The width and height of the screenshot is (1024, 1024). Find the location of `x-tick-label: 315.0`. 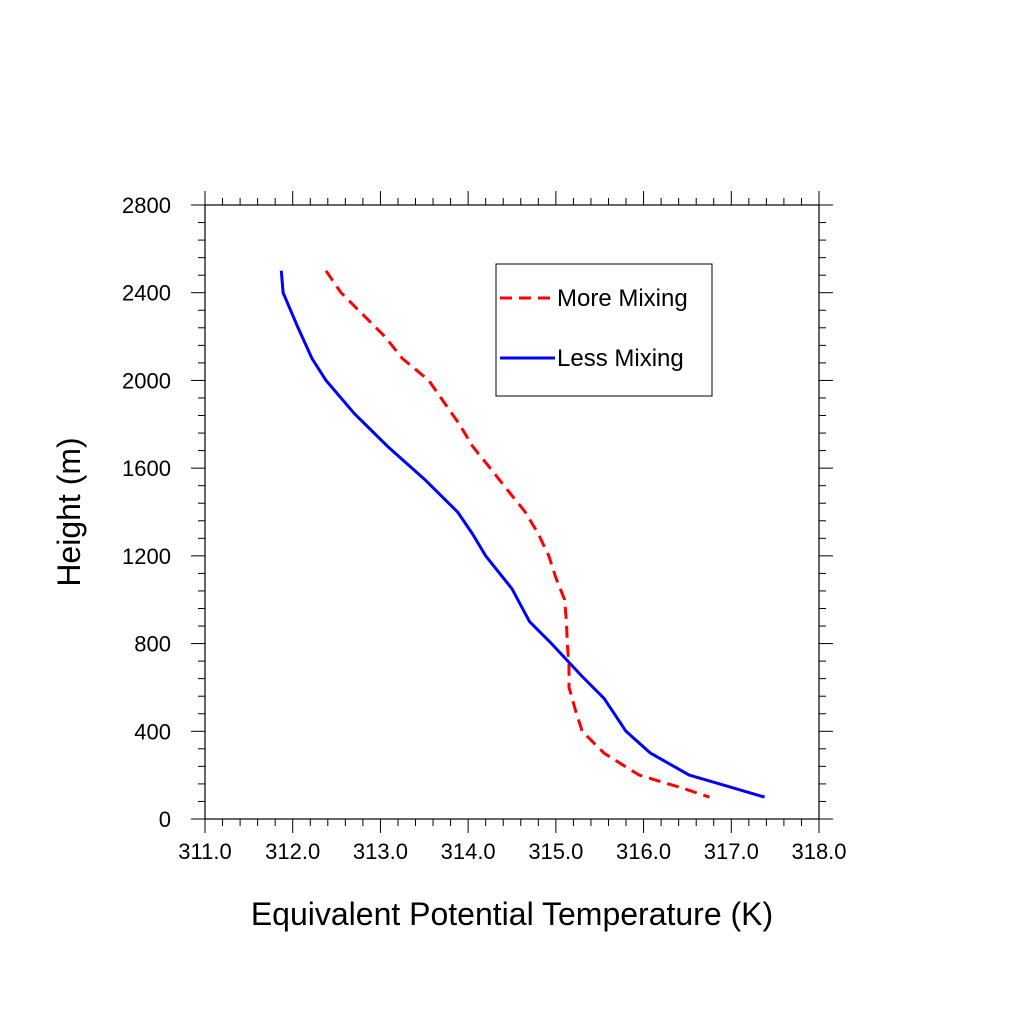

x-tick-label: 315.0 is located at coordinates (555, 851).